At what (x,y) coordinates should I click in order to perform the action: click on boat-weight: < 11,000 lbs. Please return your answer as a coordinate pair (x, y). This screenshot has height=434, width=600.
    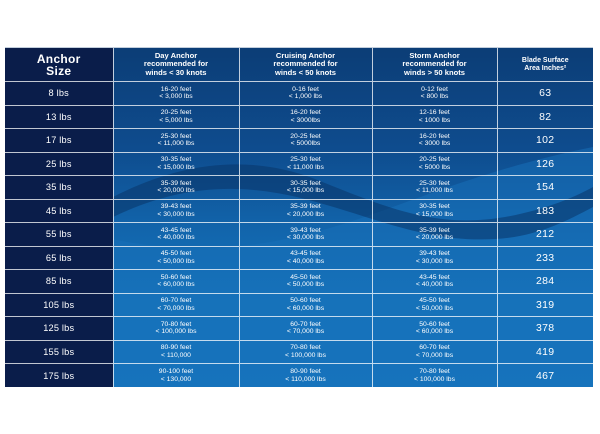
    Looking at the image, I should click on (434, 191).